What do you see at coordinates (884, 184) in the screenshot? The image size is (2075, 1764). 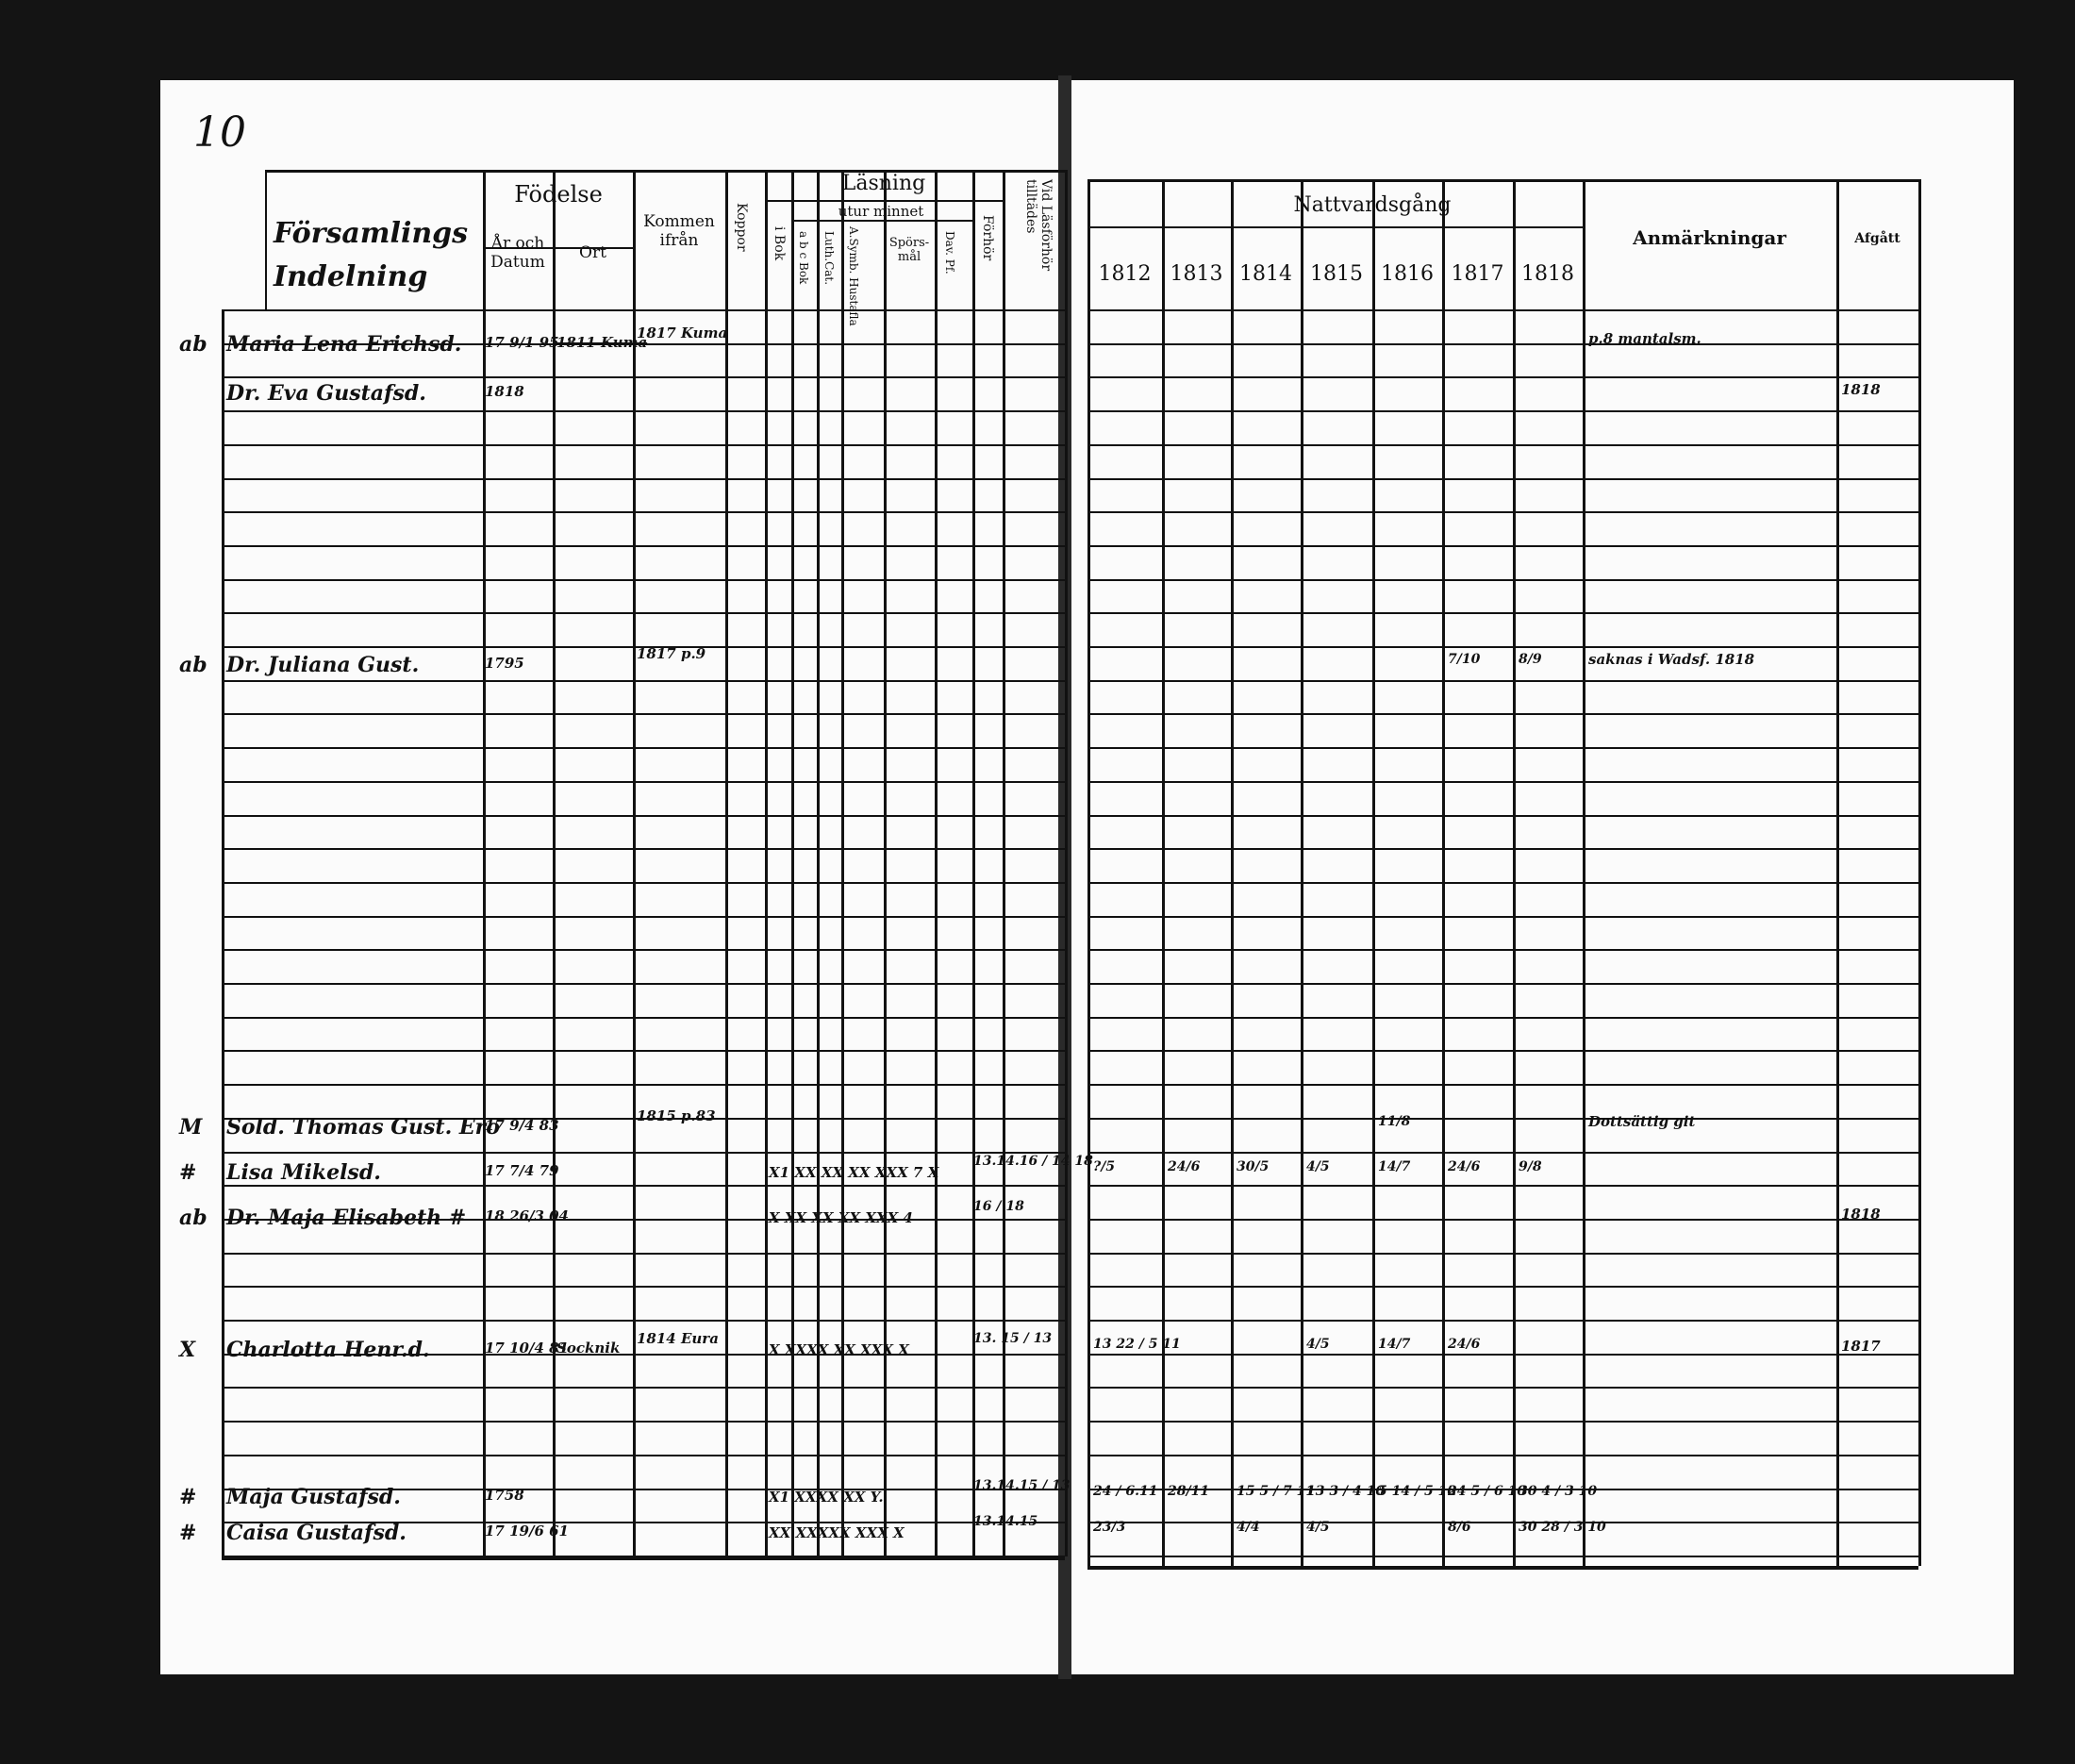 I see `header-lasning: Läsning` at bounding box center [884, 184].